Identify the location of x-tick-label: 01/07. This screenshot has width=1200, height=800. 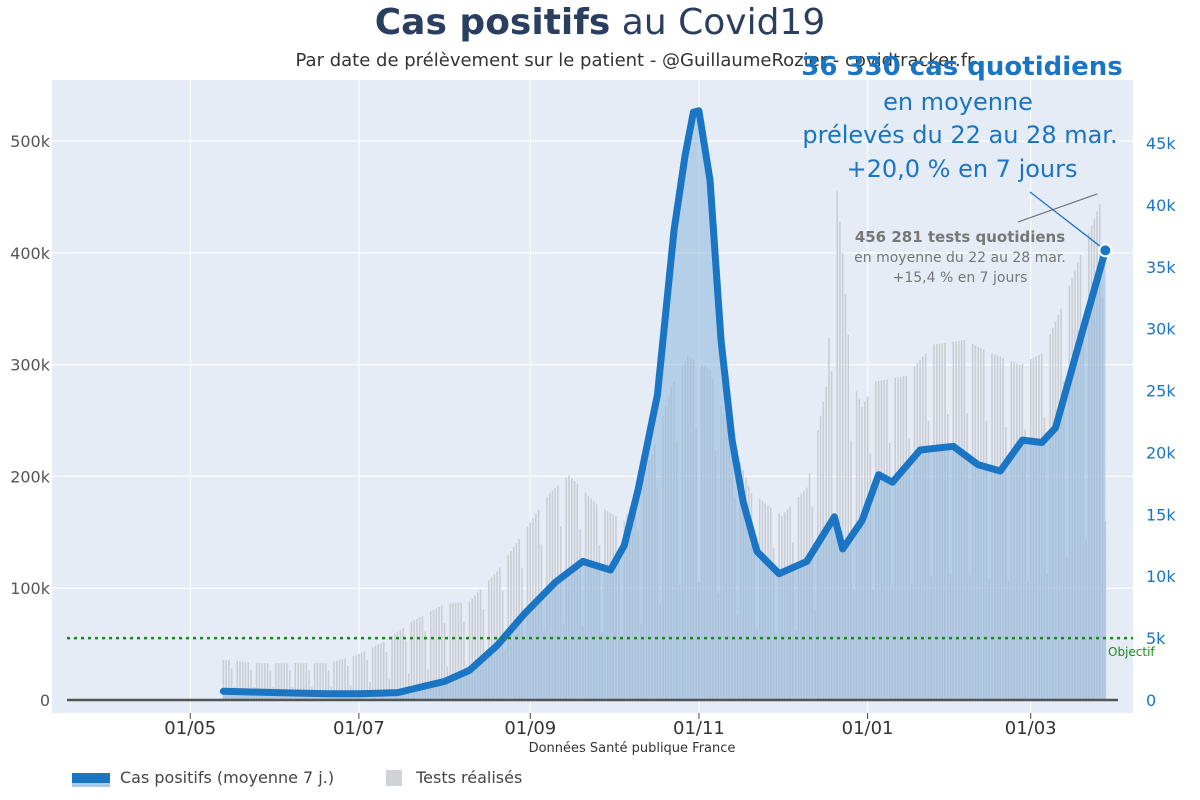
(359, 728).